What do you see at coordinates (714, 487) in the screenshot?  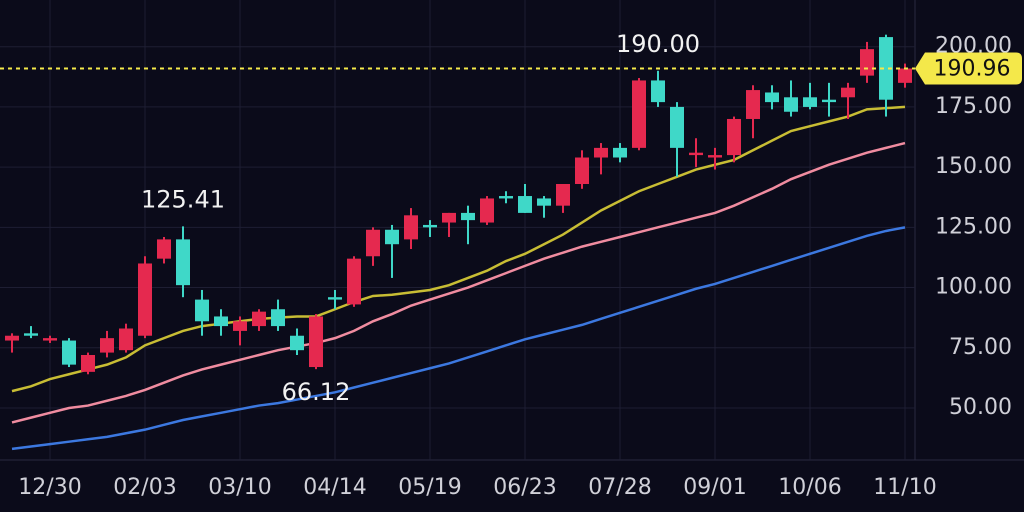 I see `x-tick-label: 09/01` at bounding box center [714, 487].